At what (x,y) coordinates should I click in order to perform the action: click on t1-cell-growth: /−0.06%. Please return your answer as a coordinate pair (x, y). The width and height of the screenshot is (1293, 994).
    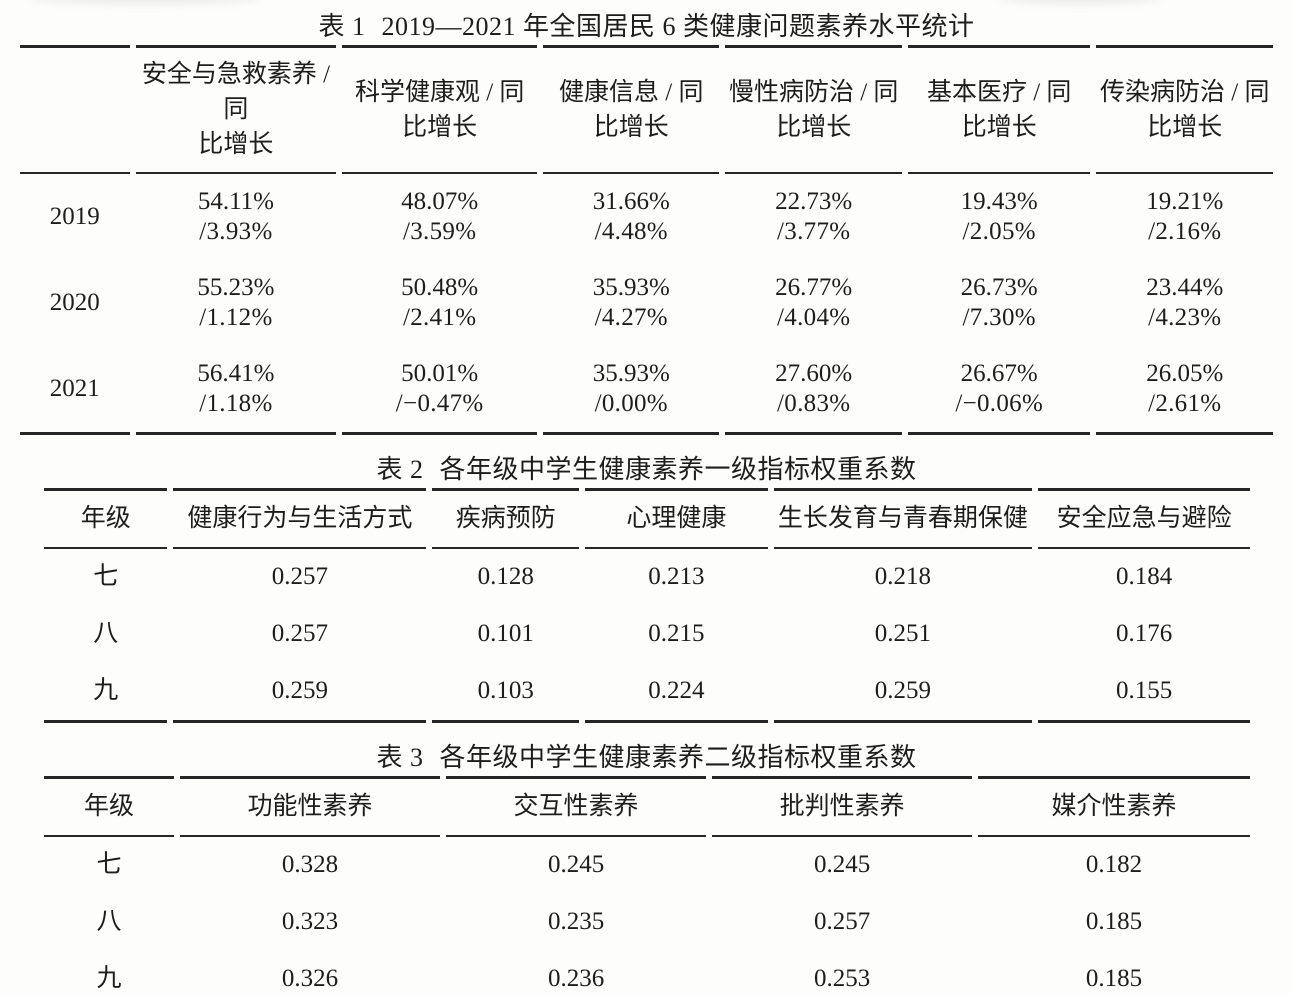
    Looking at the image, I should click on (999, 403).